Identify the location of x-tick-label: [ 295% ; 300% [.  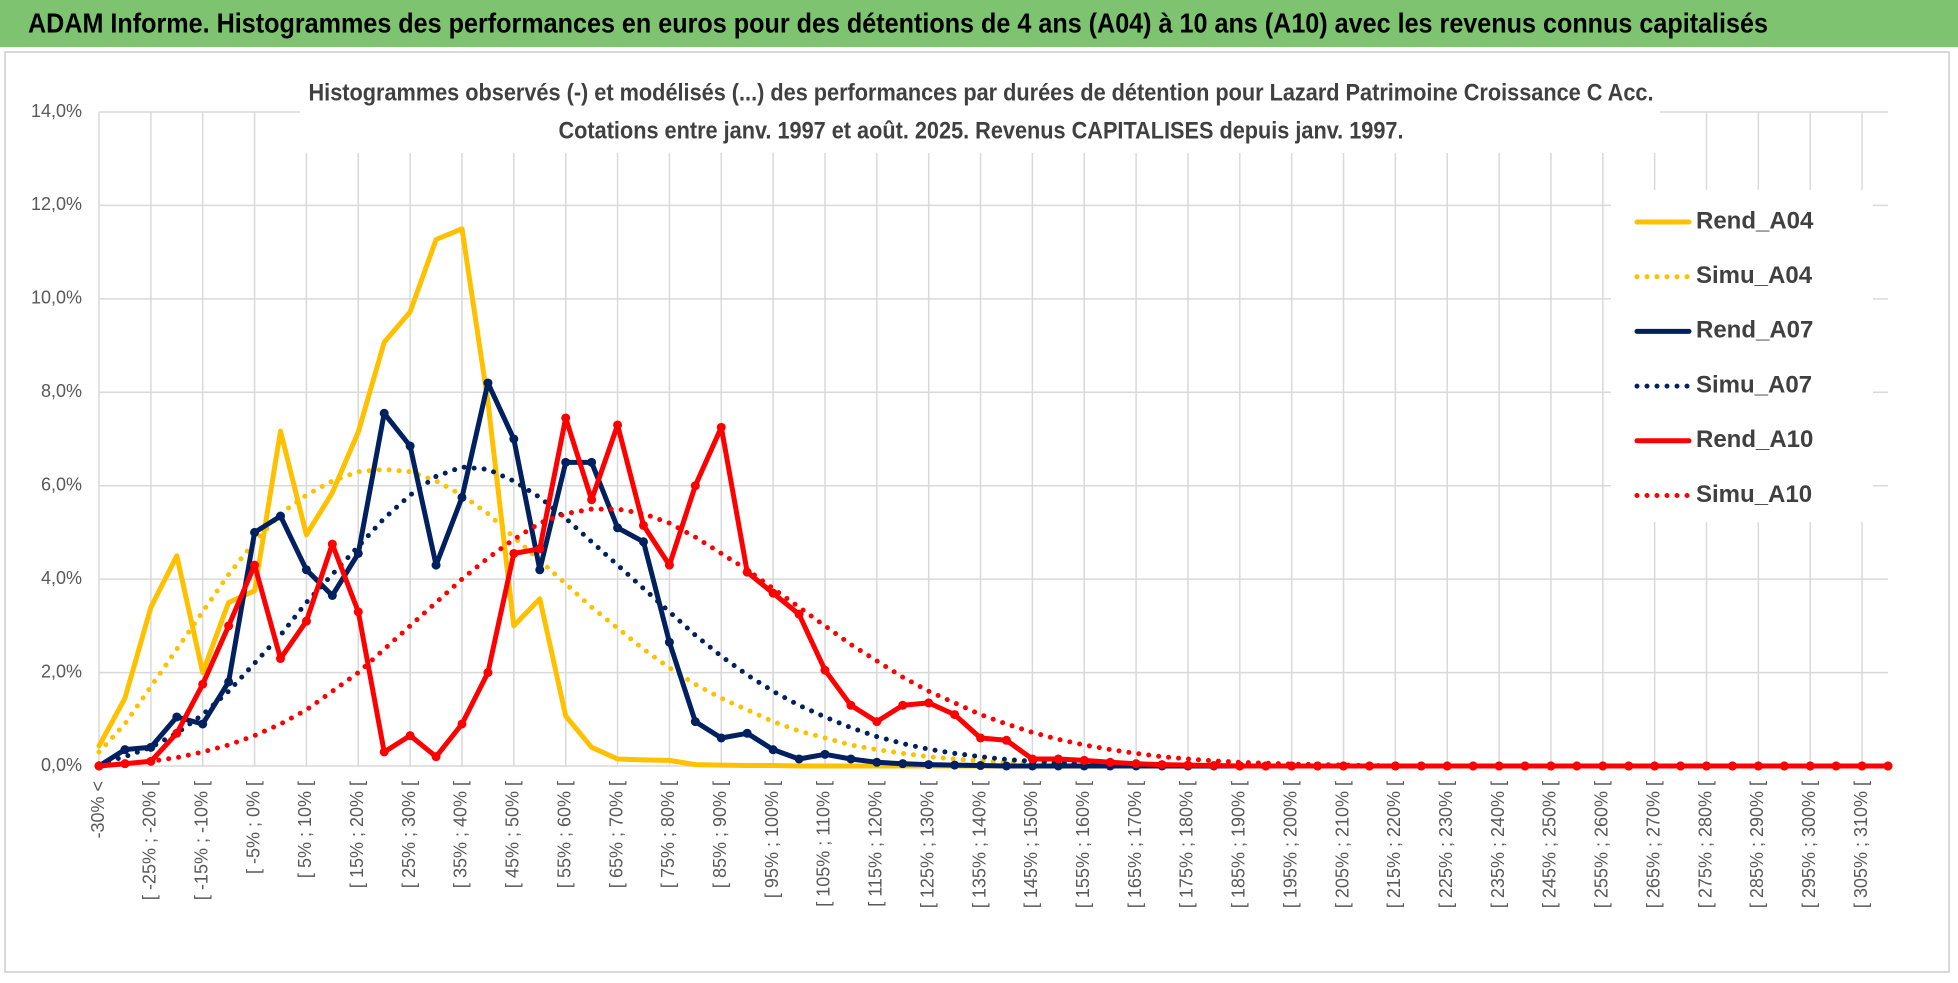
(1809, 844).